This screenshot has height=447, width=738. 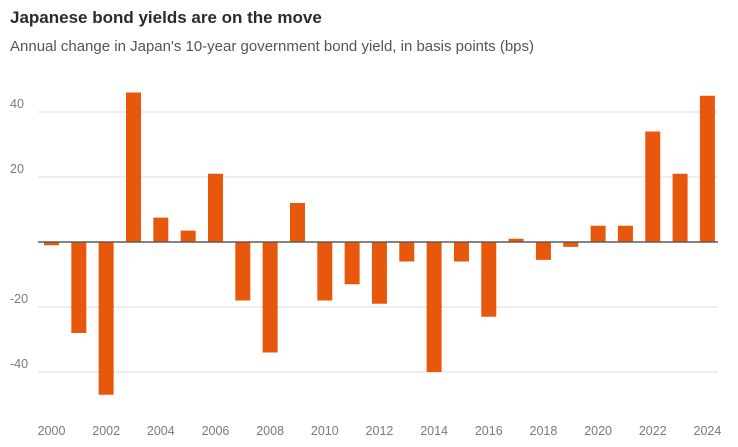 What do you see at coordinates (166, 17) in the screenshot?
I see `chart-title: Japanese bond yields are on the move` at bounding box center [166, 17].